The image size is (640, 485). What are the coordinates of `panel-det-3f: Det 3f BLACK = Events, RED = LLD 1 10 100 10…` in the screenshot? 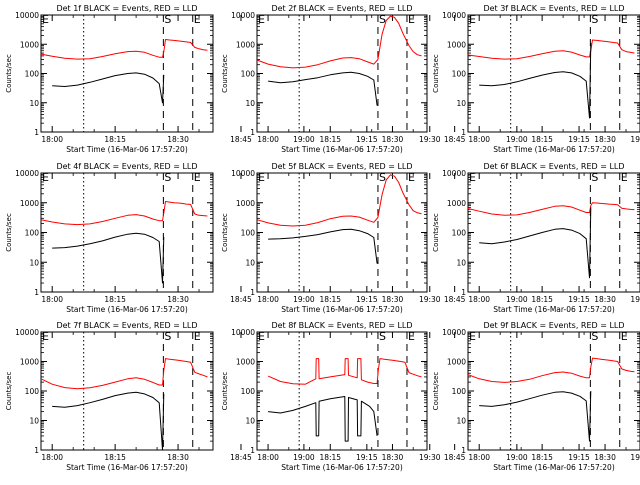 It's located at (536, 79).